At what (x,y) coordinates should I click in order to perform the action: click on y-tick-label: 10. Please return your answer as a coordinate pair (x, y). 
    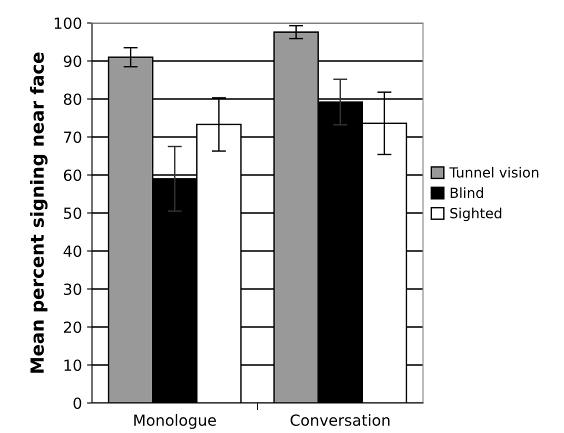
    Looking at the image, I should click on (73, 365).